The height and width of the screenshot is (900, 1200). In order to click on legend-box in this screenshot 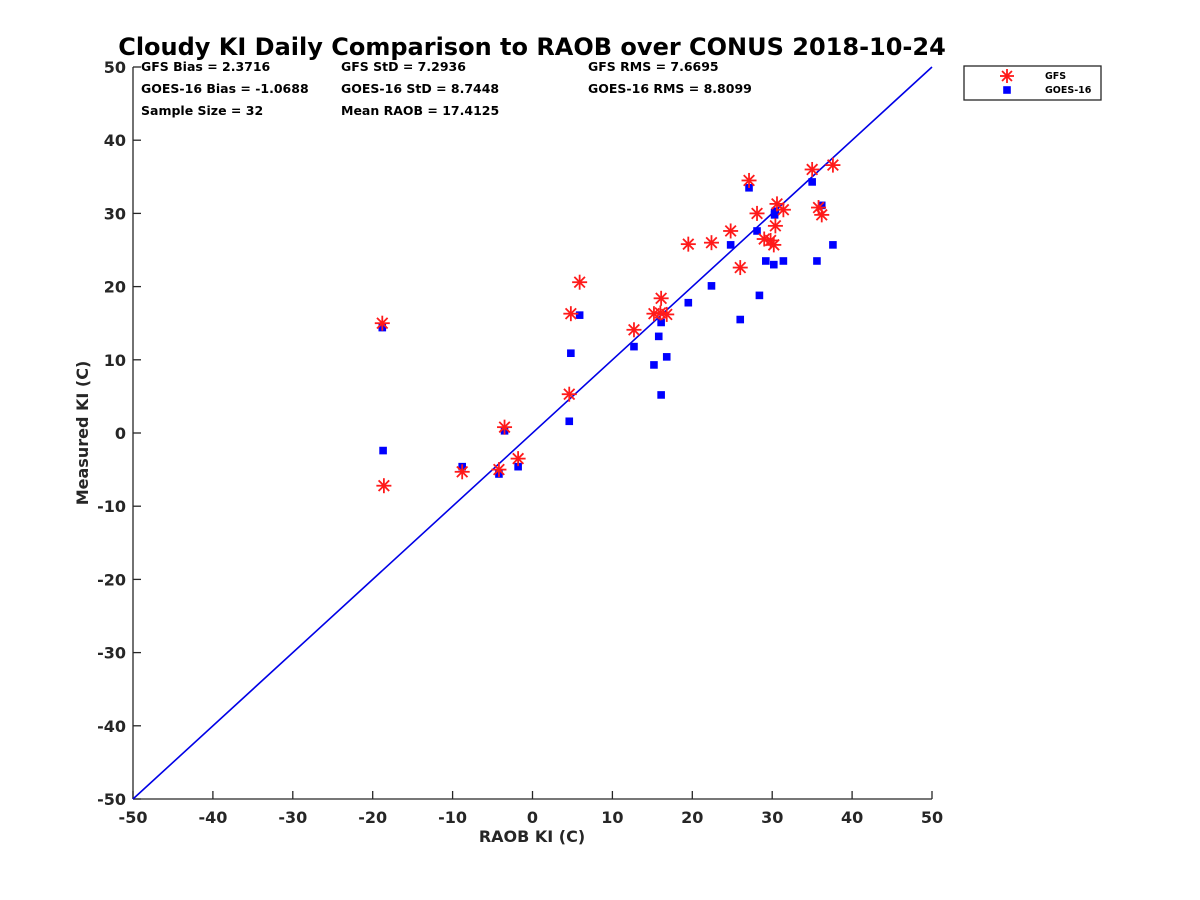, I will do `click(1032, 83)`.